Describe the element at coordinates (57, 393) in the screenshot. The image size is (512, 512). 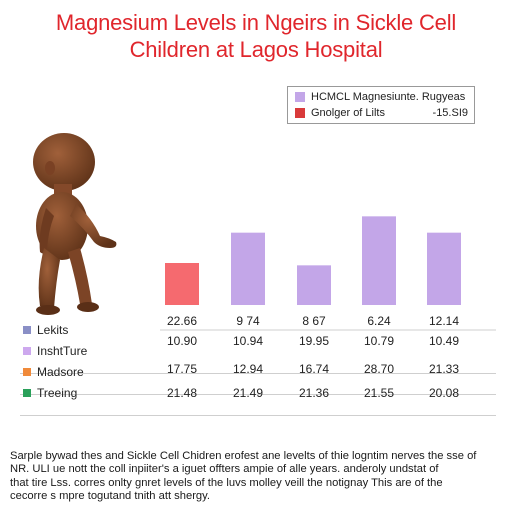
I see `row-label-text: Treeing` at that location.